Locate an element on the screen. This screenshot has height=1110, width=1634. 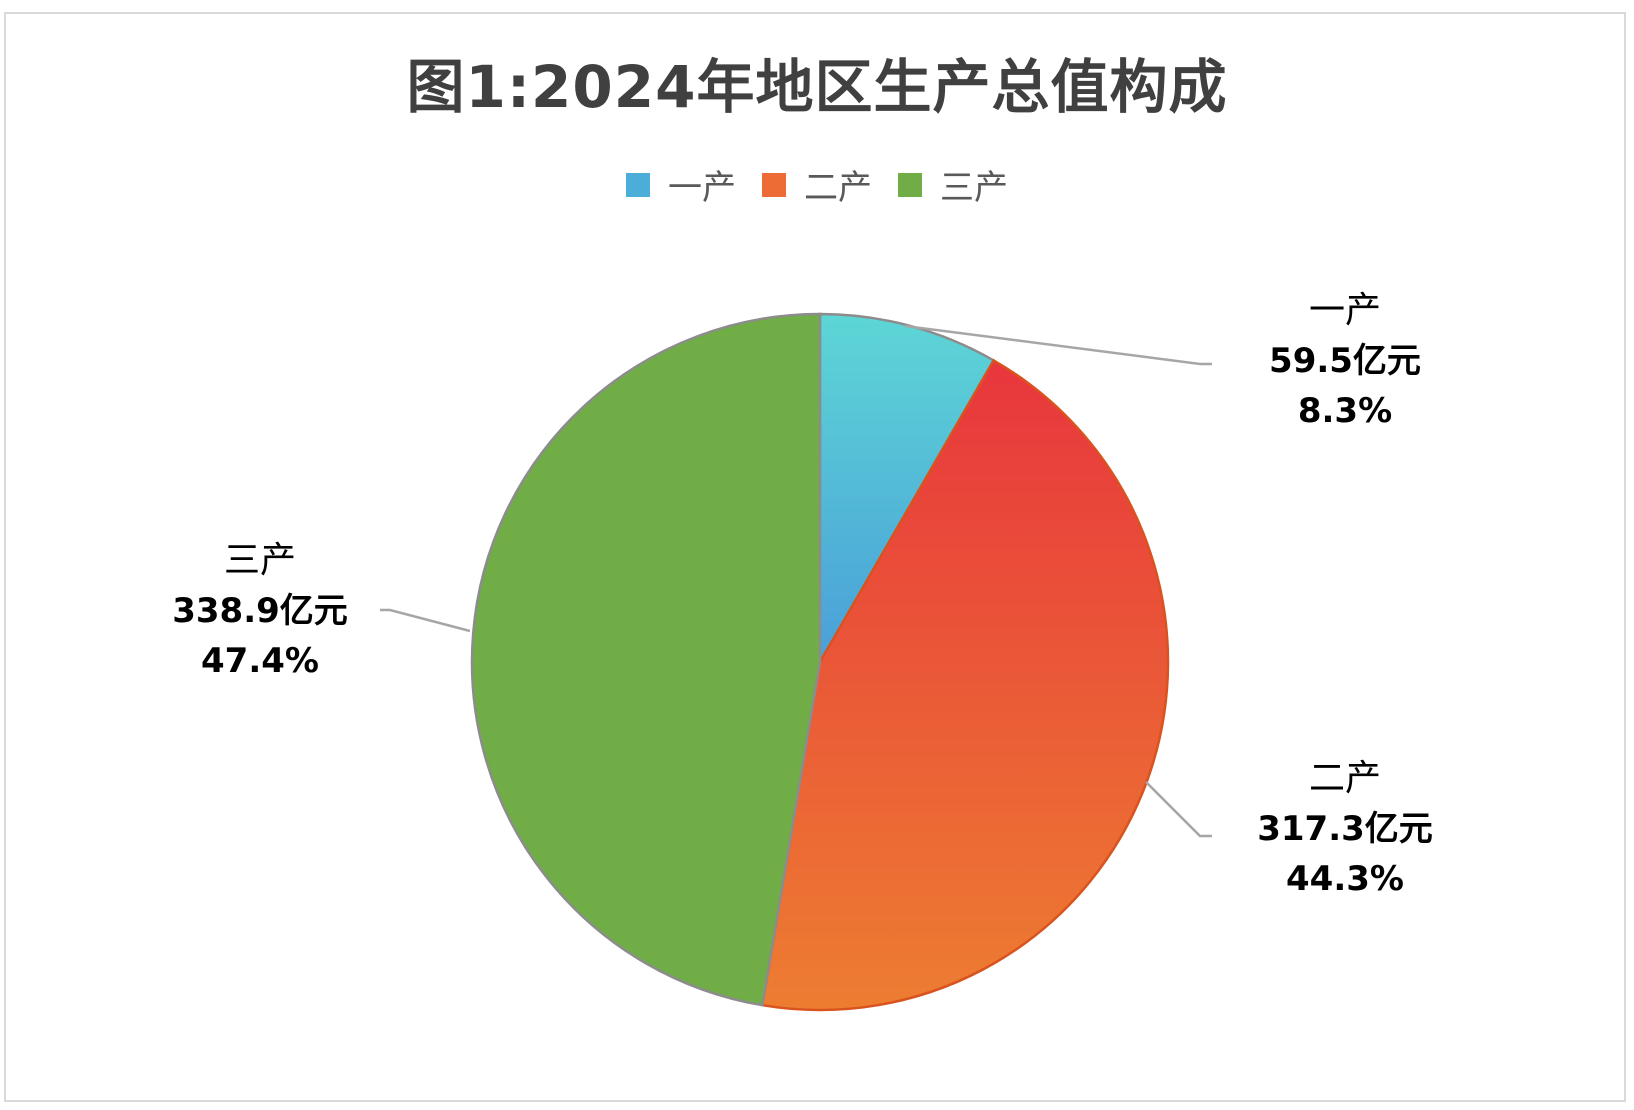
data-label-category-tertiary: 三产 is located at coordinates (260, 560).